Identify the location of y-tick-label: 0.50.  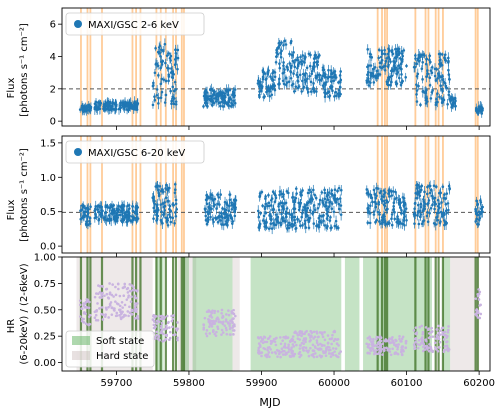
(45, 310).